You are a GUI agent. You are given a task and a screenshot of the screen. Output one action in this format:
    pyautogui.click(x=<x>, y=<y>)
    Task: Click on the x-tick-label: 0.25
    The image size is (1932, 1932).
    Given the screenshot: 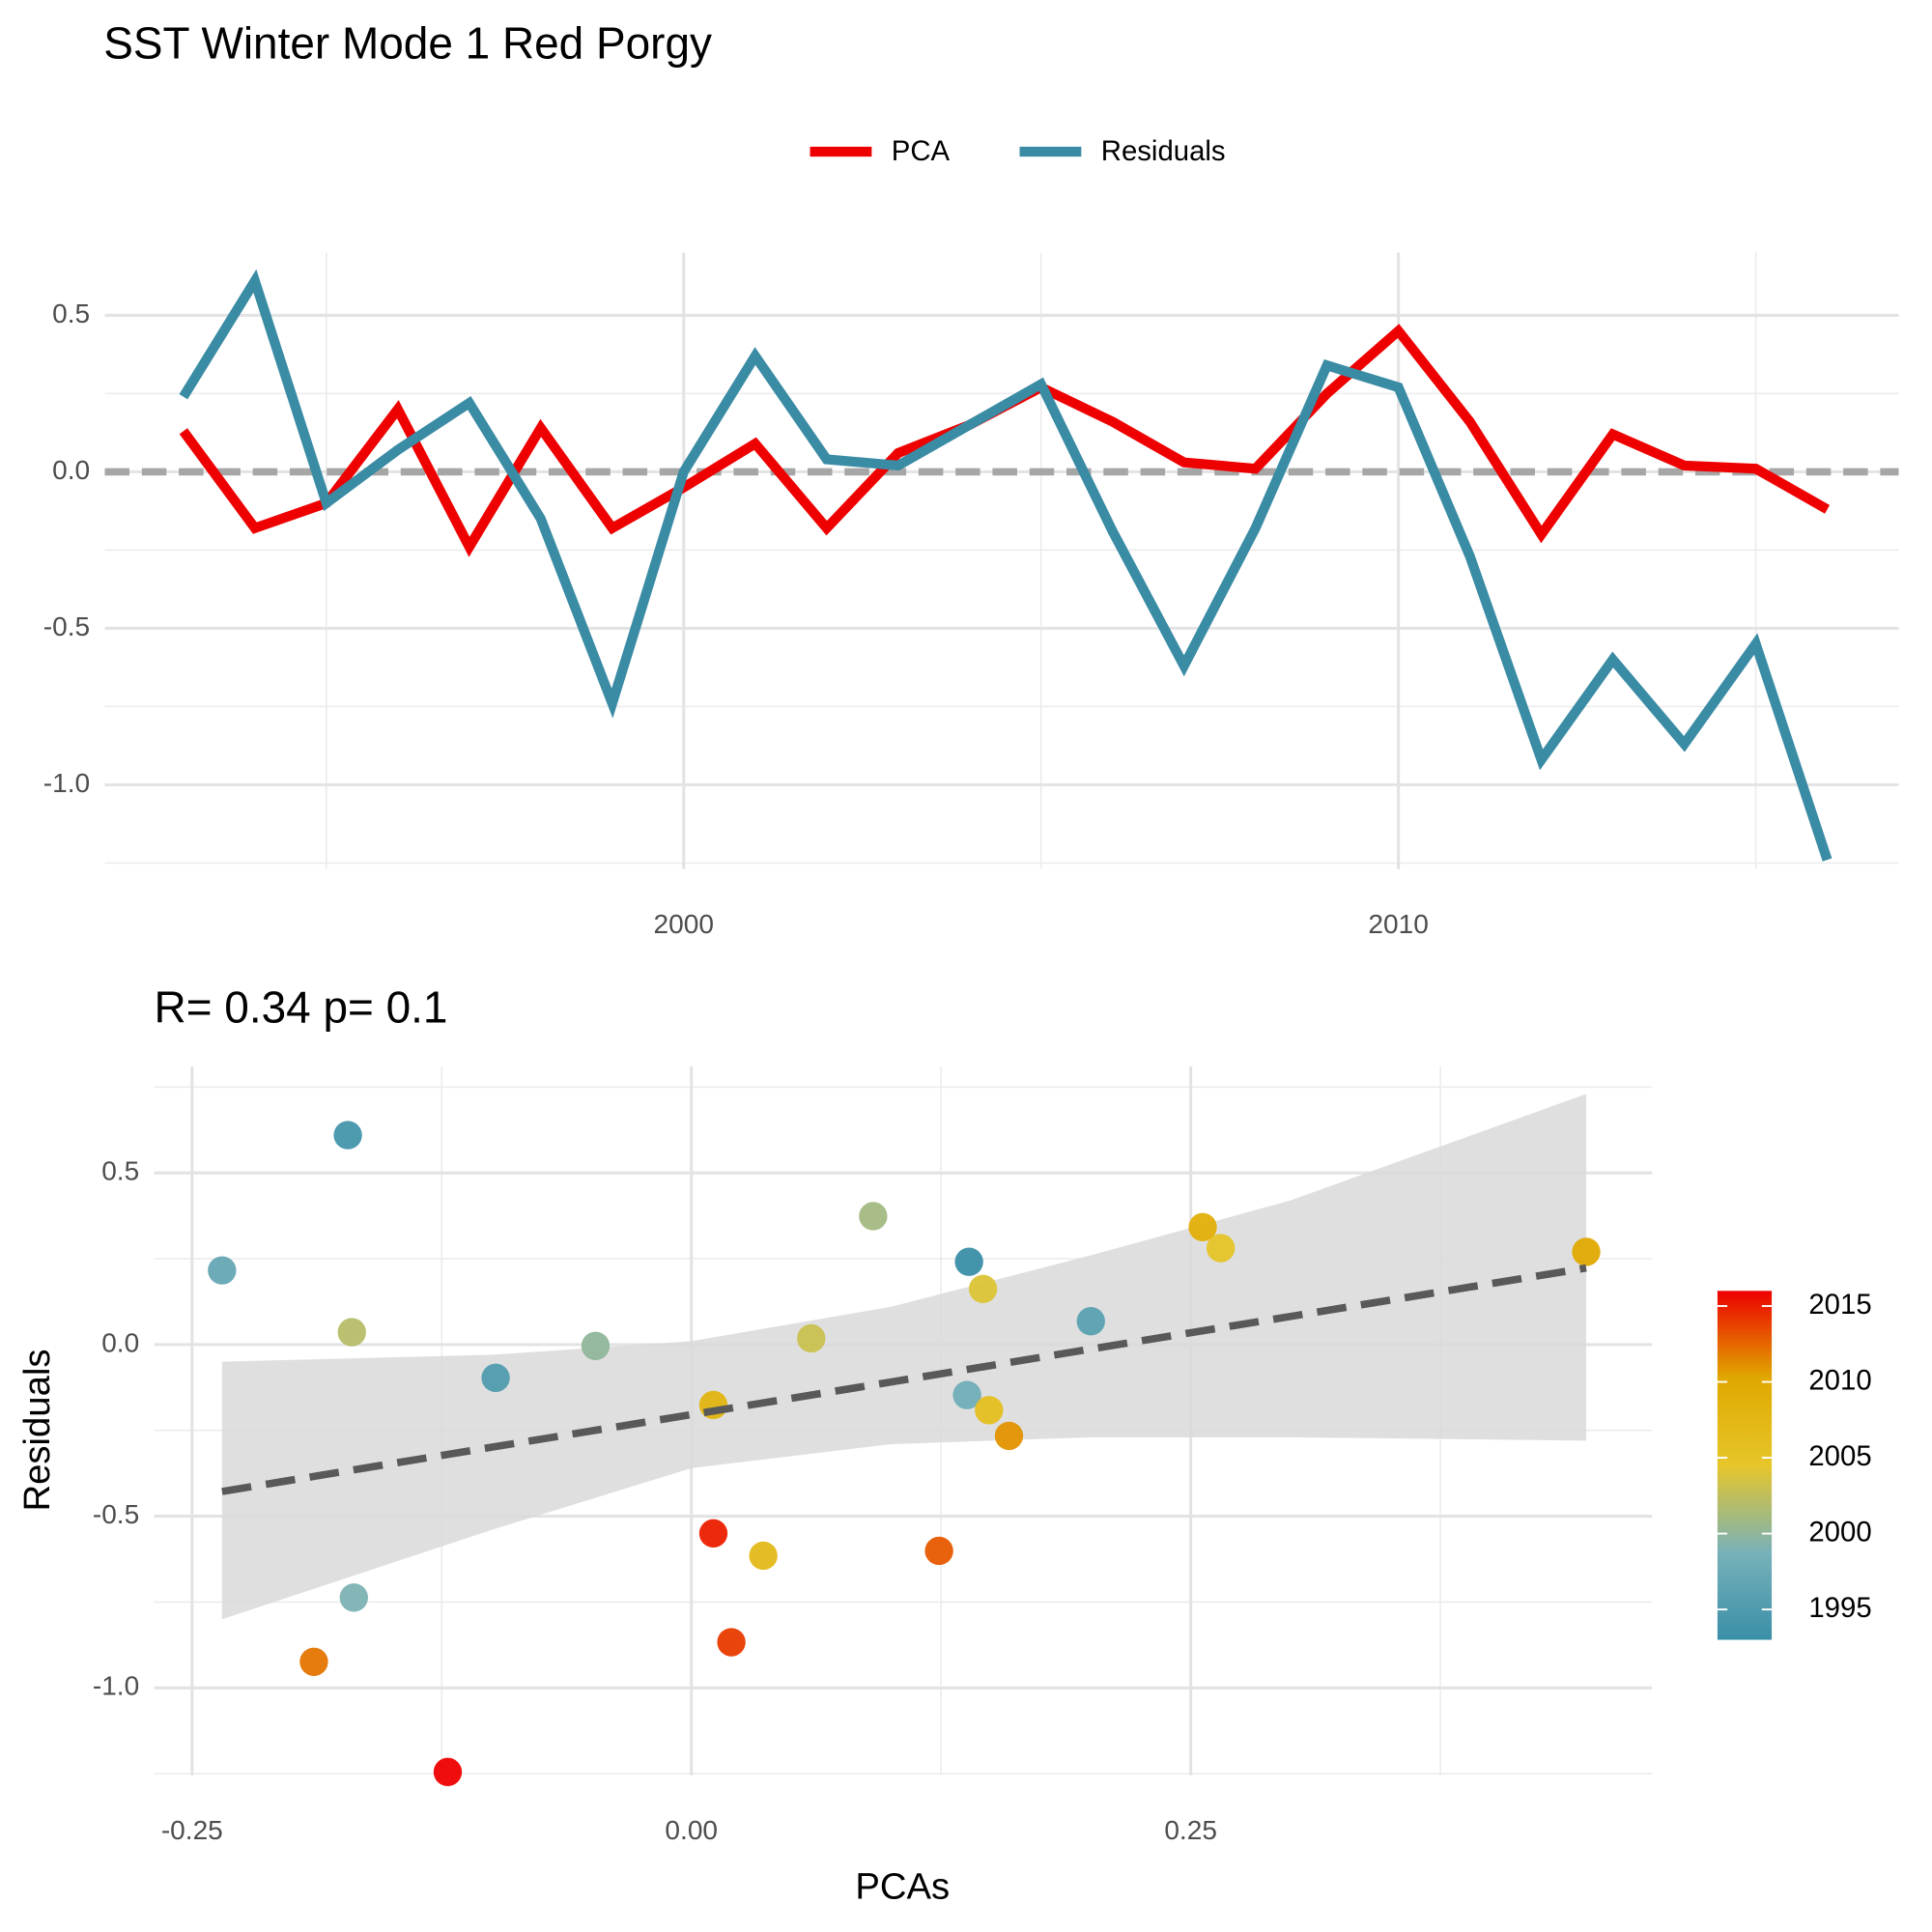 What is the action you would take?
    pyautogui.click(x=1190, y=1830)
    